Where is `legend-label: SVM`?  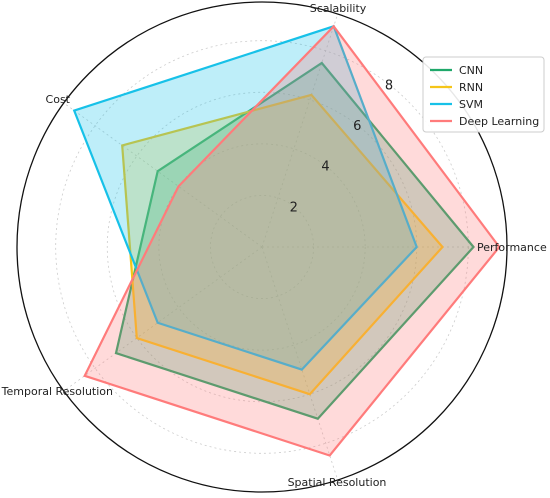
legend-label: SVM is located at coordinates (471, 104).